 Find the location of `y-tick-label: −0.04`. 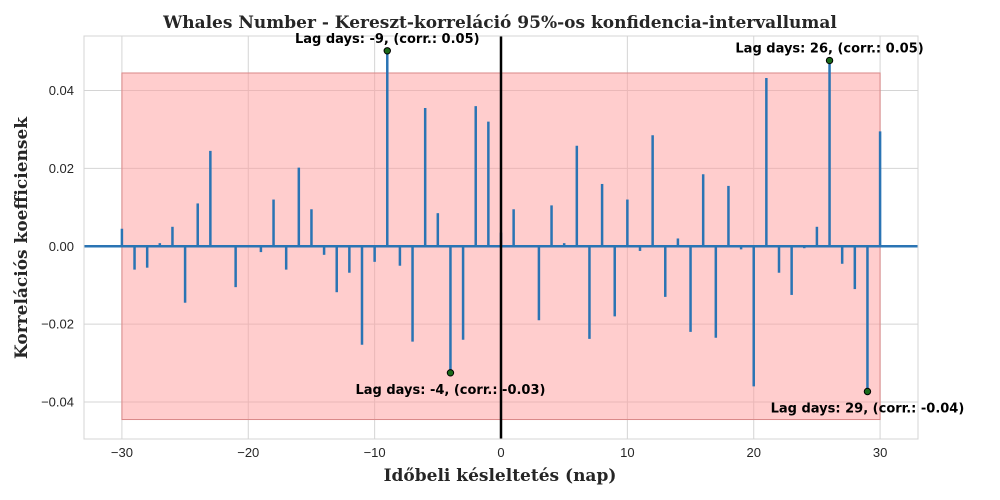

y-tick-label: −0.04 is located at coordinates (57, 402).